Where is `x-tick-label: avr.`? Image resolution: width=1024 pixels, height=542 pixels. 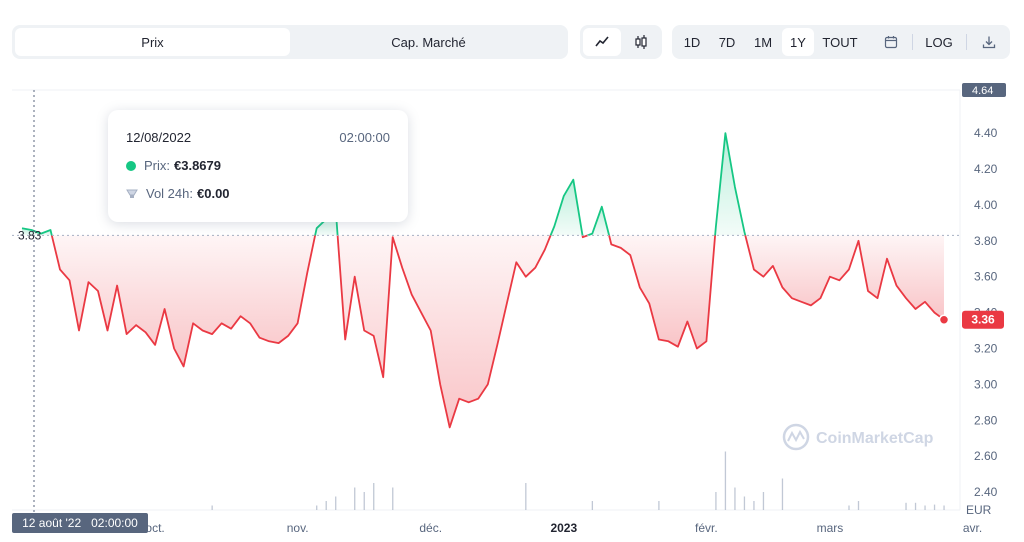
x-tick-label: avr. is located at coordinates (972, 528).